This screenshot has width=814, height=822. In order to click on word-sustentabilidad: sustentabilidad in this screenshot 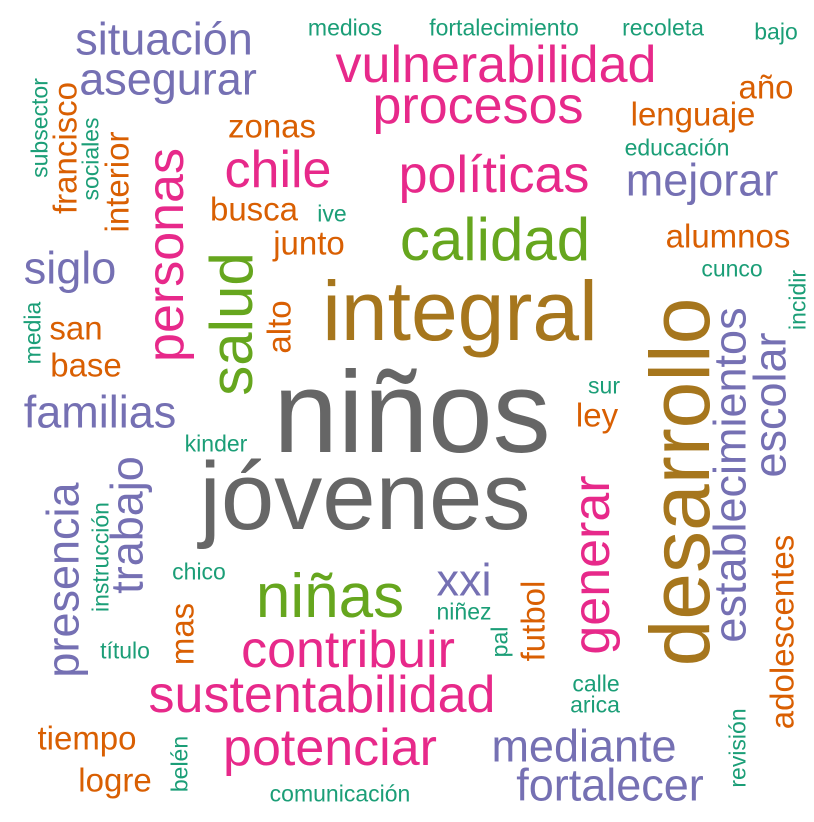, I will do `click(322, 695)`.